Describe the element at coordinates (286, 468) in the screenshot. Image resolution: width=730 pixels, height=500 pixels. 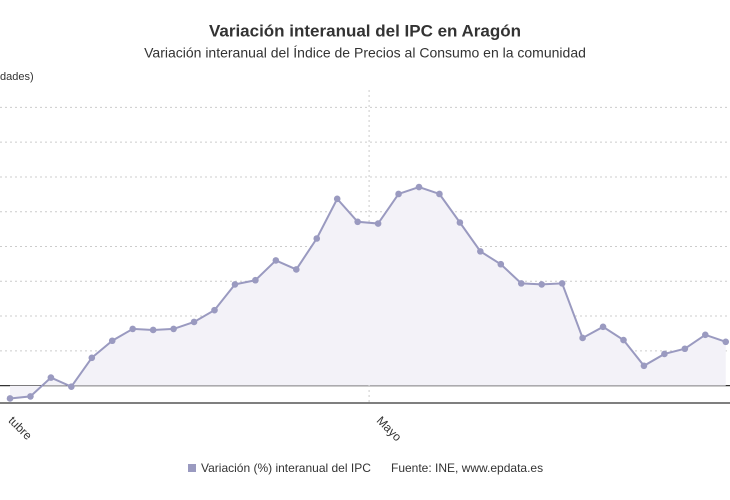
I see `legend-label: Variación (%) interanual del IPC` at that location.